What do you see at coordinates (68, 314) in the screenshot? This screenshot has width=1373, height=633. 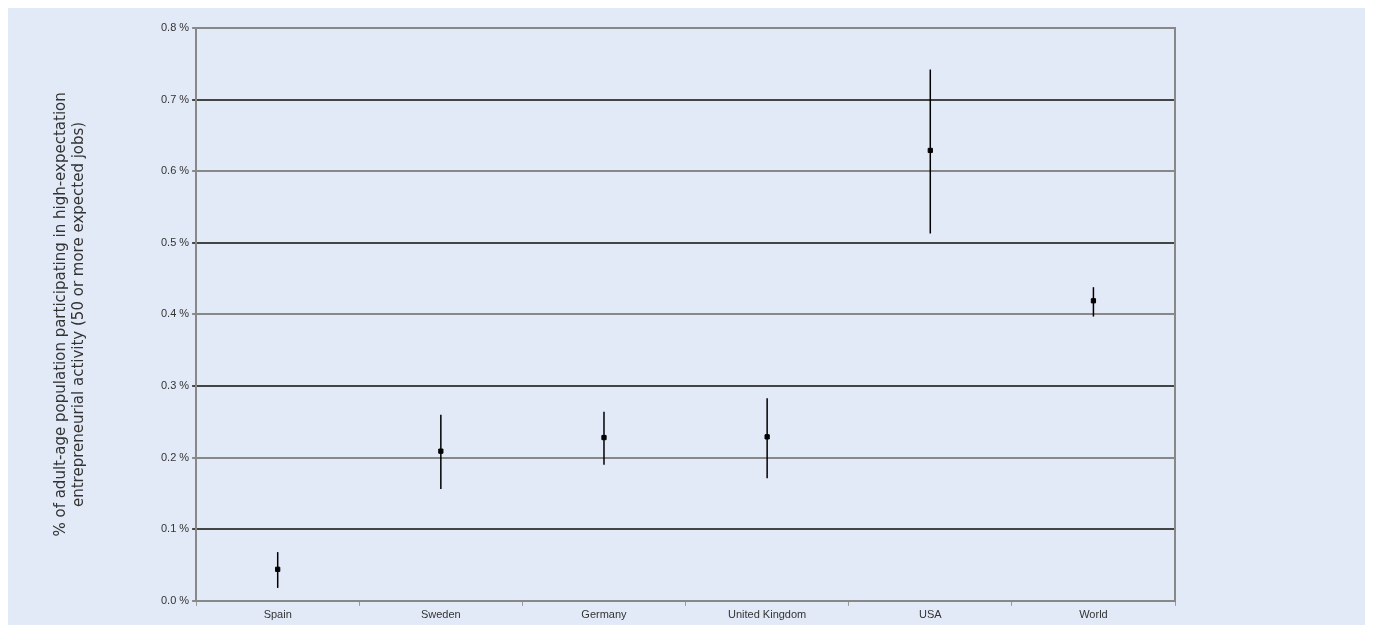 I see `y-axis-title: % of adult-age population participating in high-expectation entrepreneurial activity (50 or more expected jobs)` at bounding box center [68, 314].